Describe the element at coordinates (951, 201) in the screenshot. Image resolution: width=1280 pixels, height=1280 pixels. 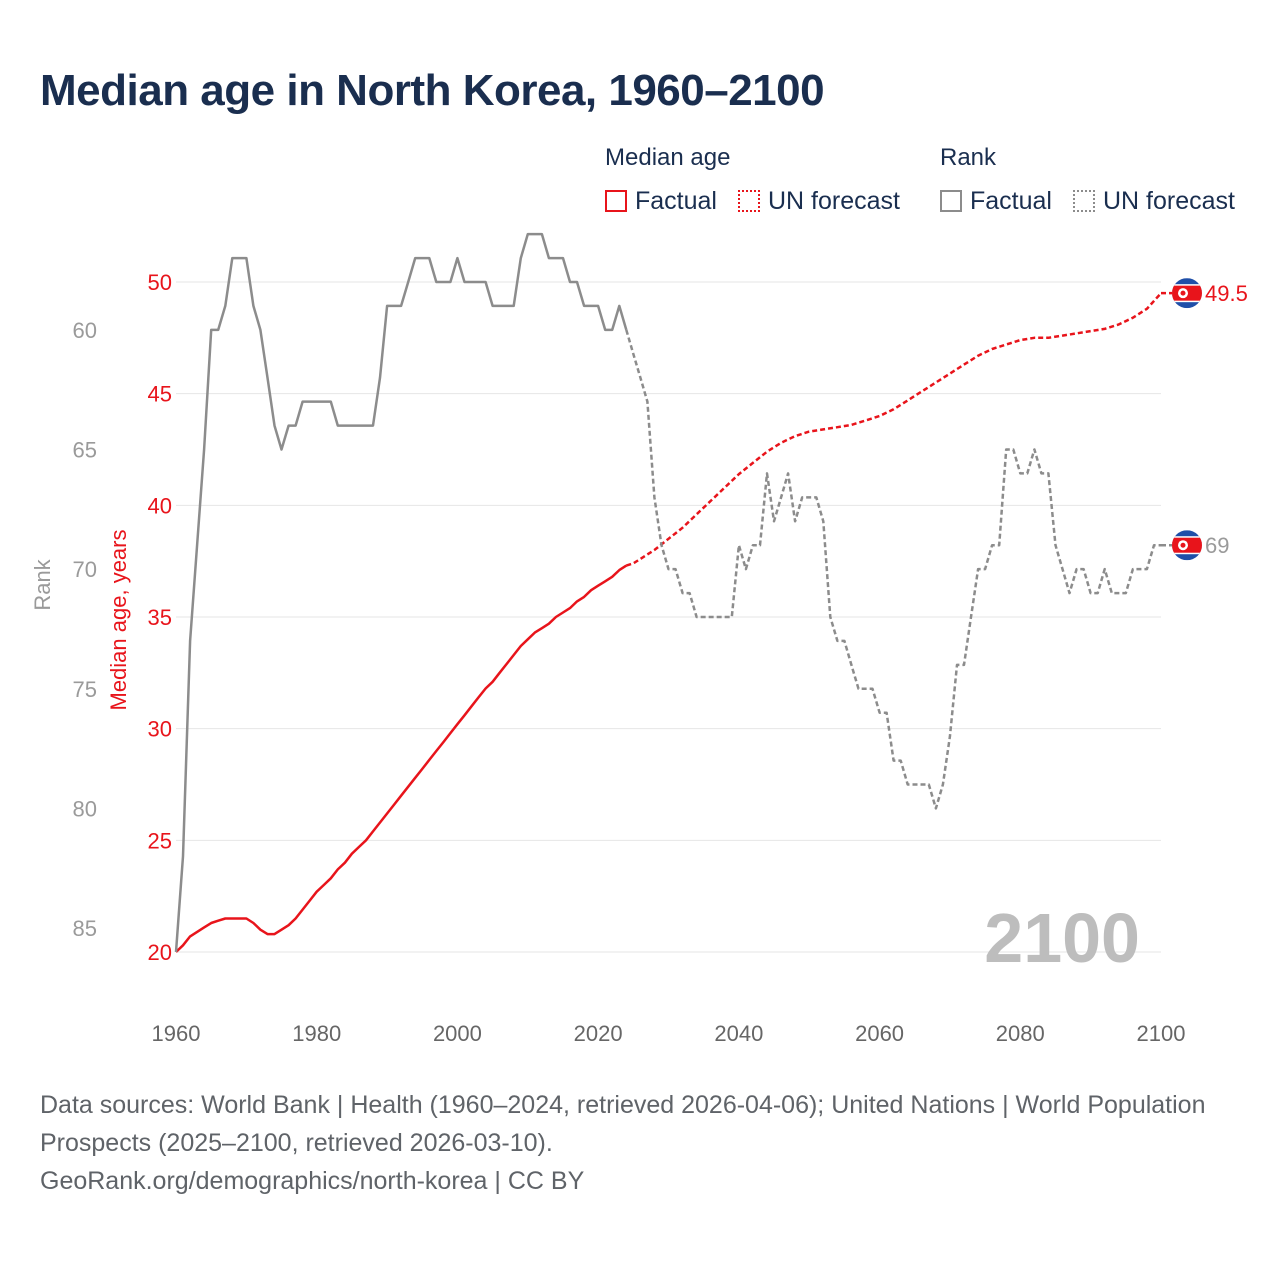
I see `legend-swatch-rank-factual` at that location.